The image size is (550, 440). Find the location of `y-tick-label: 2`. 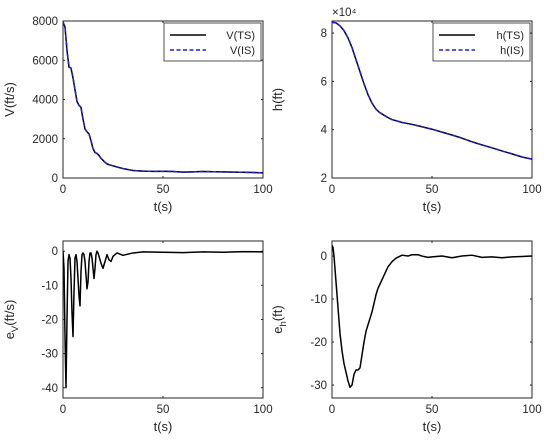

y-tick-label: 2 is located at coordinates (324, 179).